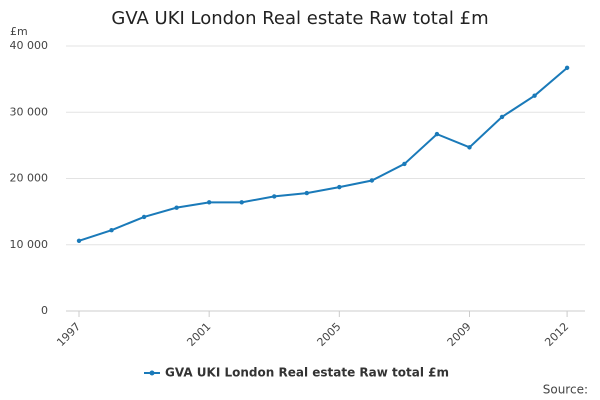  What do you see at coordinates (307, 373) in the screenshot?
I see `legend-label: GVA UKI London Real estate Raw total £m` at bounding box center [307, 373].